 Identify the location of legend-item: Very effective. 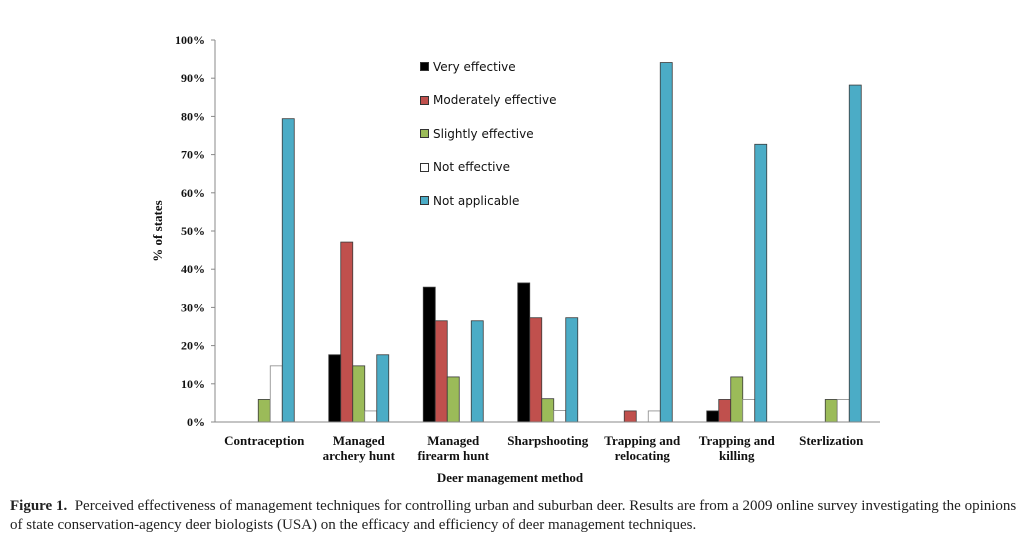
(488, 67).